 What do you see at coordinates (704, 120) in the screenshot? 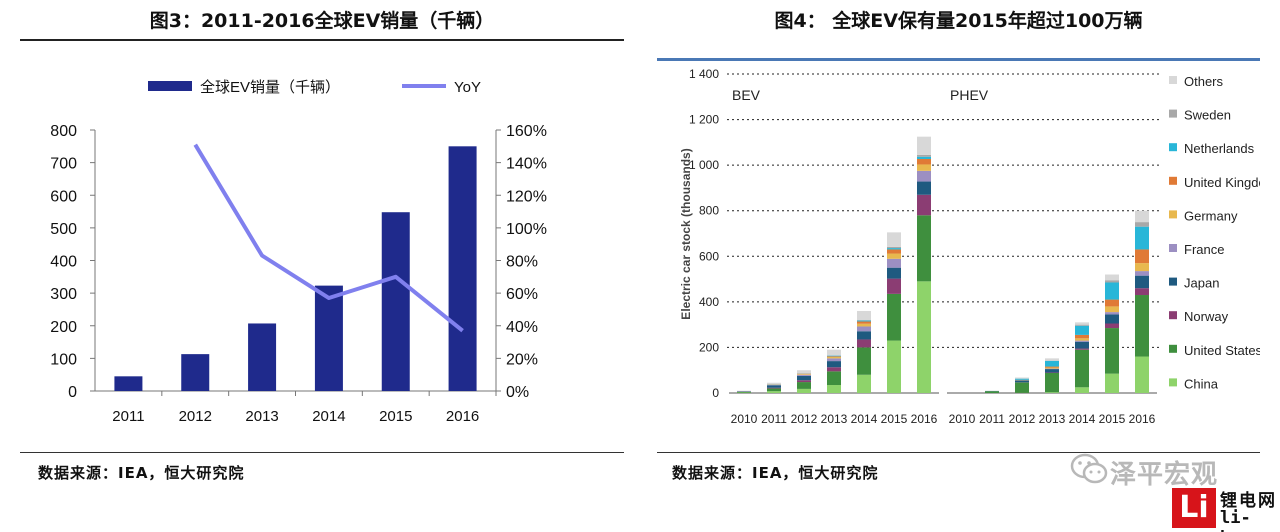
I see `y-tick-label: 1 200` at bounding box center [704, 120].